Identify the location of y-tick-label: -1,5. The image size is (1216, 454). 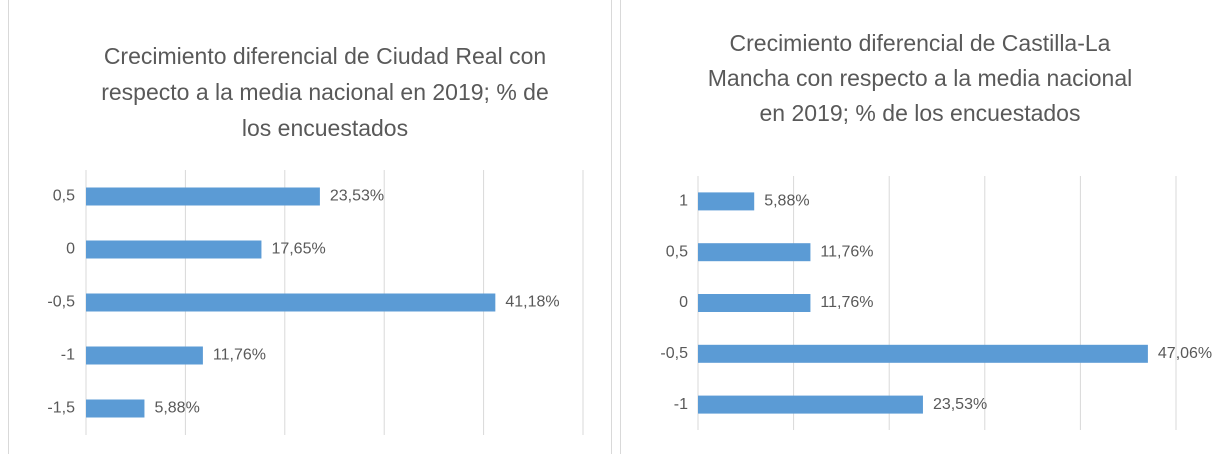
(61, 408).